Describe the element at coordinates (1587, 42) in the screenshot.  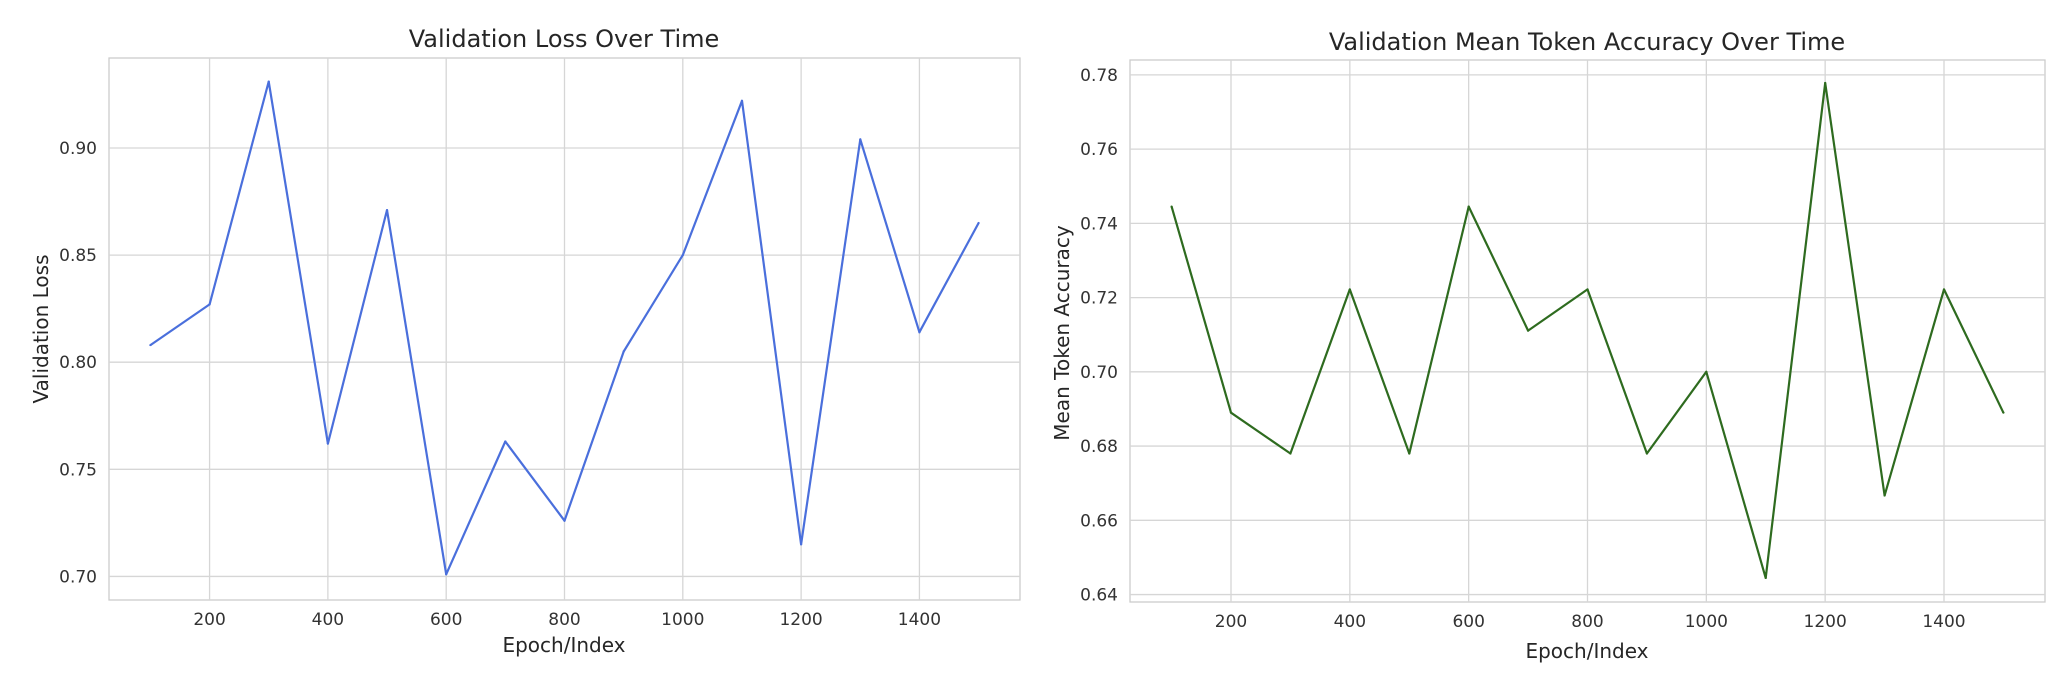
I see `chart-title: Validation Mean Token Accuracy Over Time` at that location.